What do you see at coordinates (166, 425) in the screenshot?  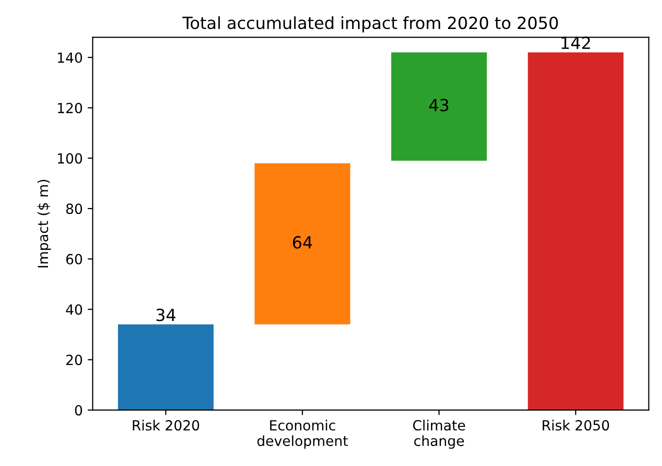 I see `x-tick-label: Risk 2020` at bounding box center [166, 425].